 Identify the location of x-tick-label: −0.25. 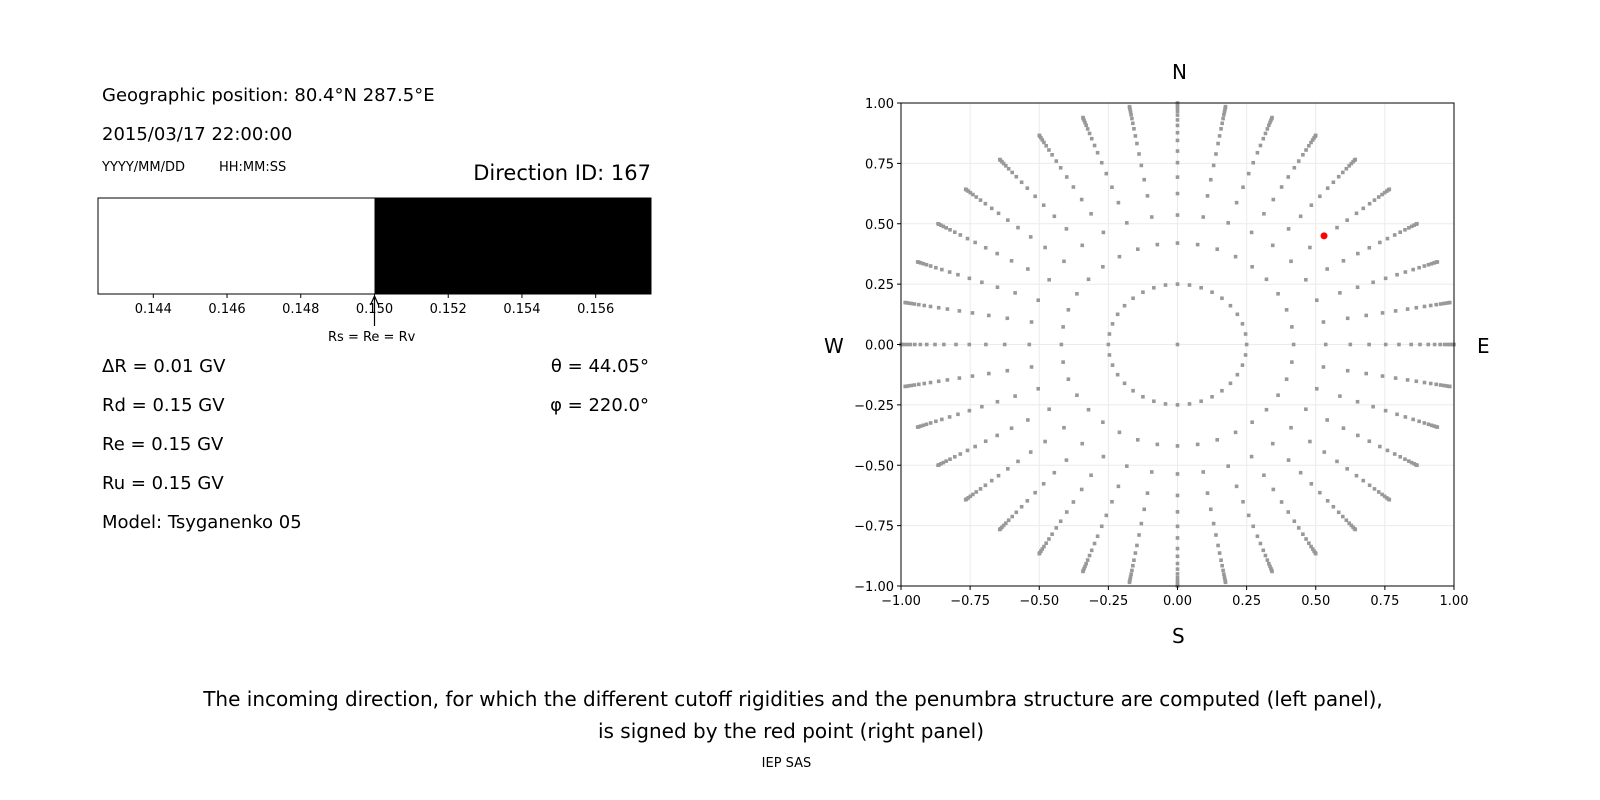
(1108, 601).